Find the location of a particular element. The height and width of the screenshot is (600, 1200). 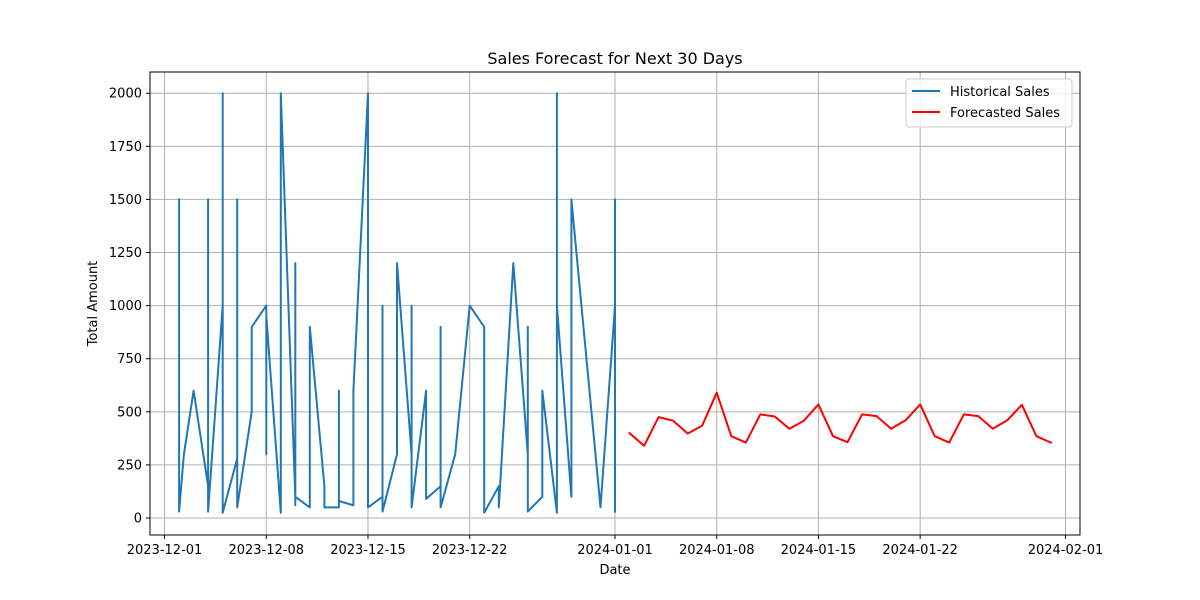

x-tick-label: 2024-01-22 is located at coordinates (920, 550).